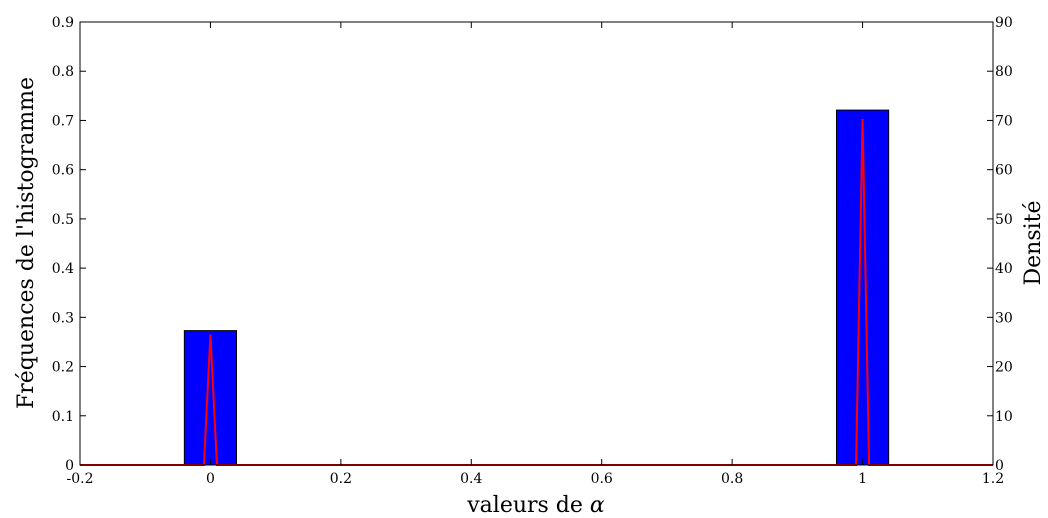 The height and width of the screenshot is (518, 1048). Describe the element at coordinates (341, 479) in the screenshot. I see `x-tick-label: 0.2` at that location.